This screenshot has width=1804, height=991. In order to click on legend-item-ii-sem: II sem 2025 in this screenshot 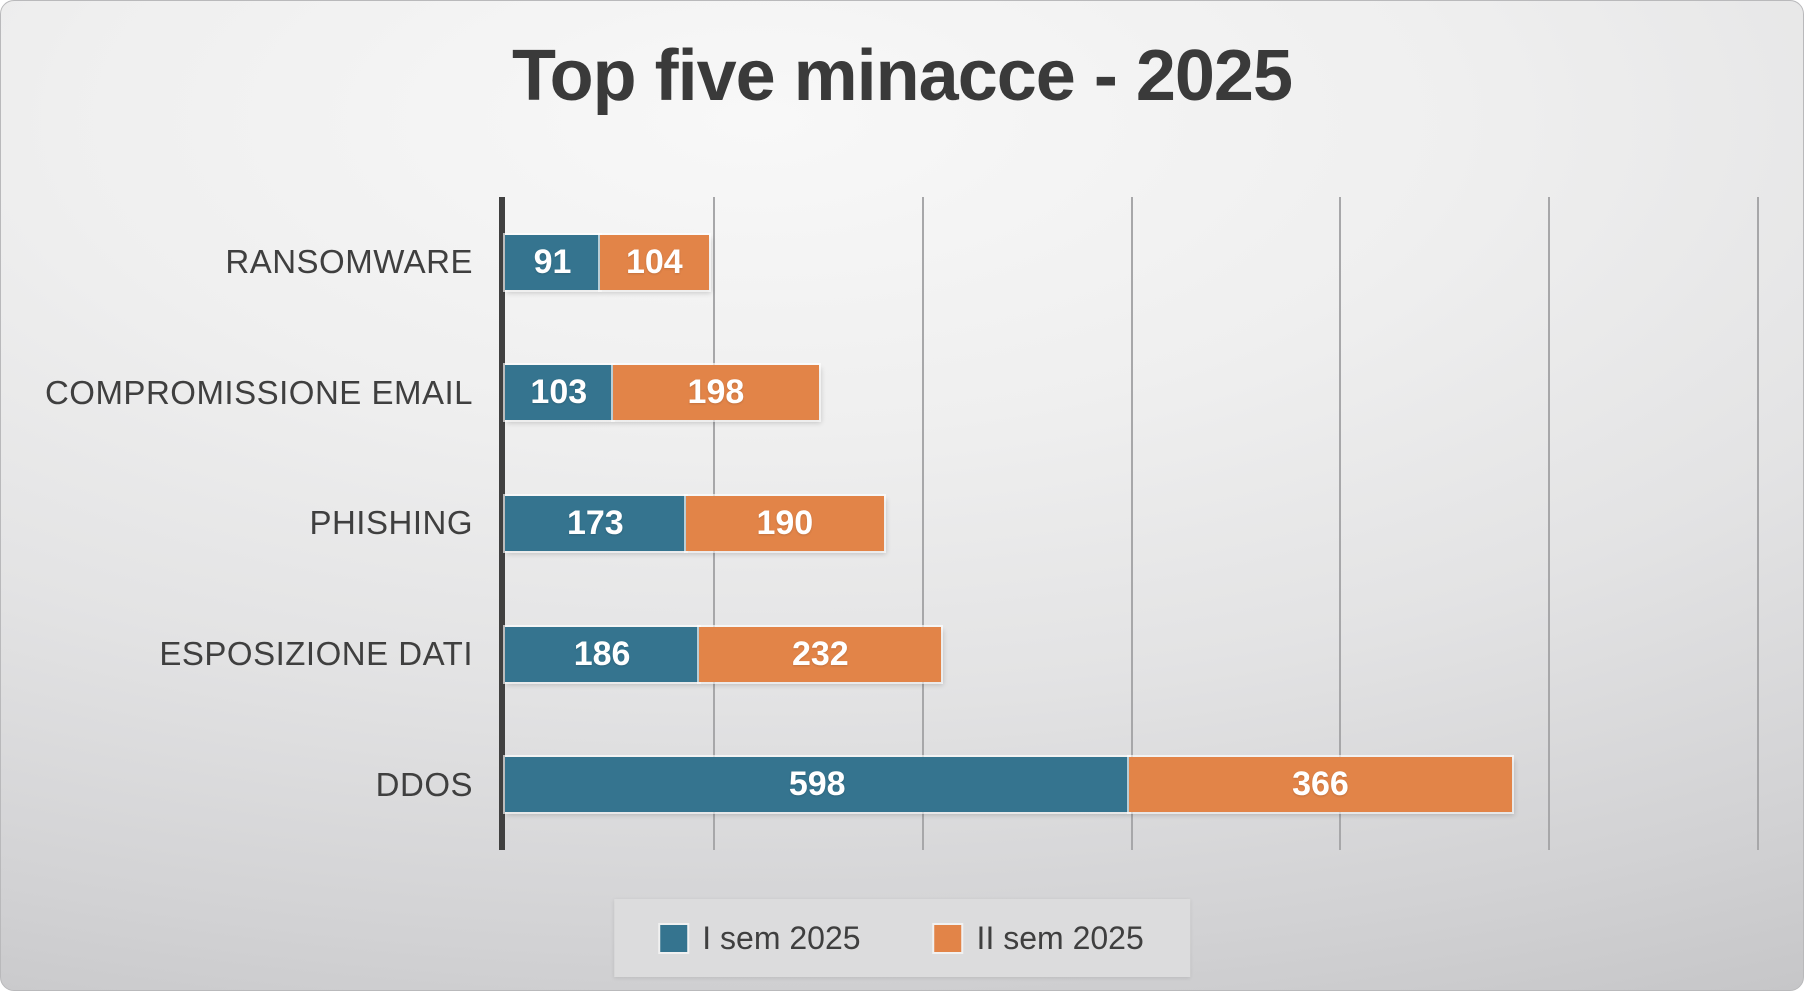, I will do `click(1039, 938)`.